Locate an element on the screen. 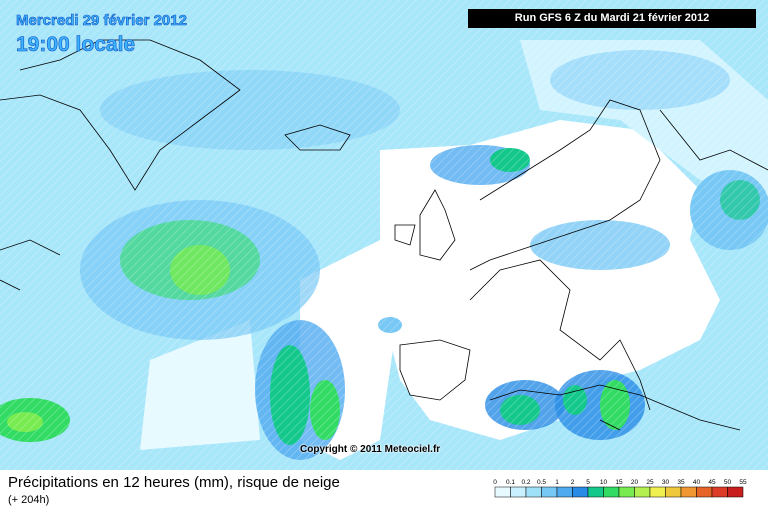  legend-label: 0.1 is located at coordinates (510, 482).